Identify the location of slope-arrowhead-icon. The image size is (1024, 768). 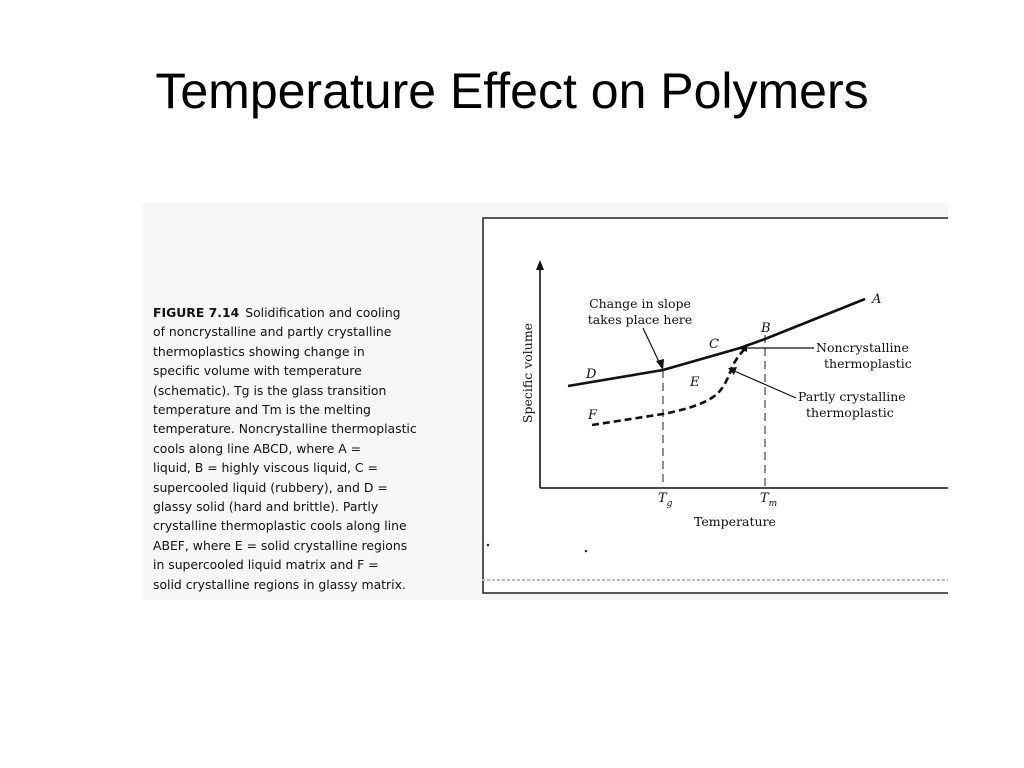
(660, 364).